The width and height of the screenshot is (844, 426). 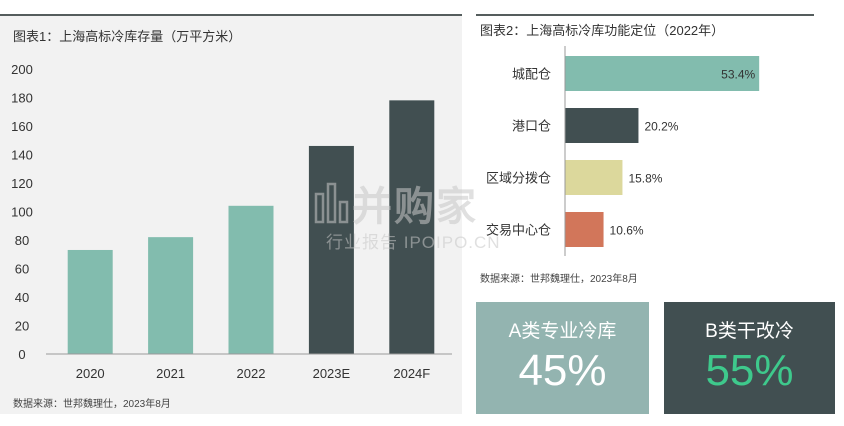 What do you see at coordinates (531, 126) in the screenshot?
I see `category-label: 港口仓` at bounding box center [531, 126].